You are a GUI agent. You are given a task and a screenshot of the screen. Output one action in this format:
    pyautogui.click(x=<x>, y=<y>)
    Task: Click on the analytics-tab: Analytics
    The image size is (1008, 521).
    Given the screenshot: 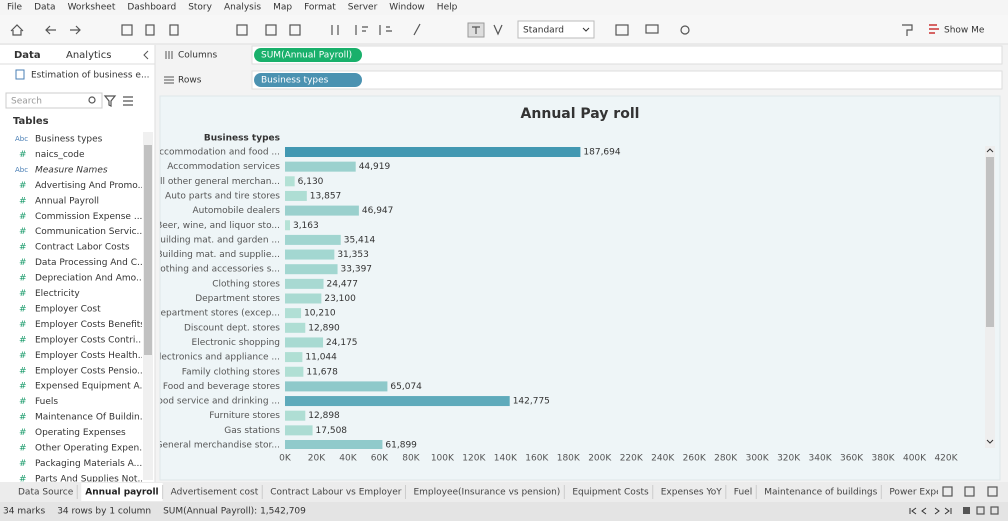 What is the action you would take?
    pyautogui.click(x=88, y=55)
    